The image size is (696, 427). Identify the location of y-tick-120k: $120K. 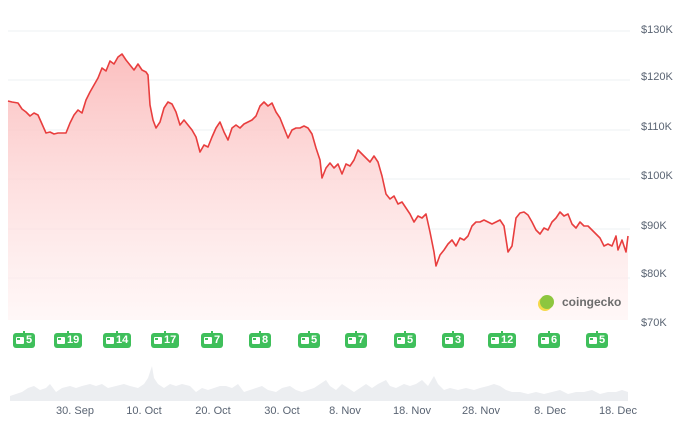
(657, 77).